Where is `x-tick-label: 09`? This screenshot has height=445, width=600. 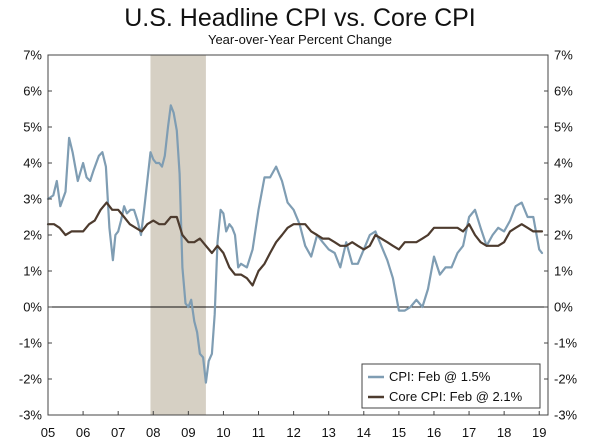
x-tick-label: 09 is located at coordinates (188, 432).